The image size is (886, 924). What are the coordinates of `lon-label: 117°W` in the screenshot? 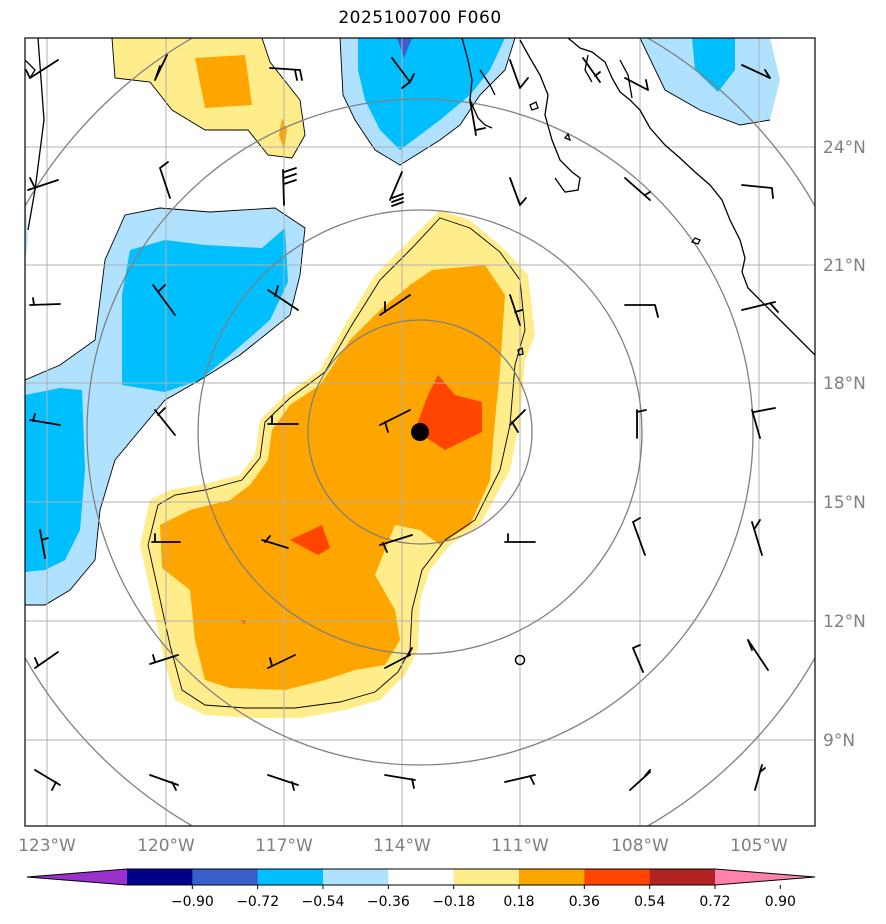 It's located at (284, 846).